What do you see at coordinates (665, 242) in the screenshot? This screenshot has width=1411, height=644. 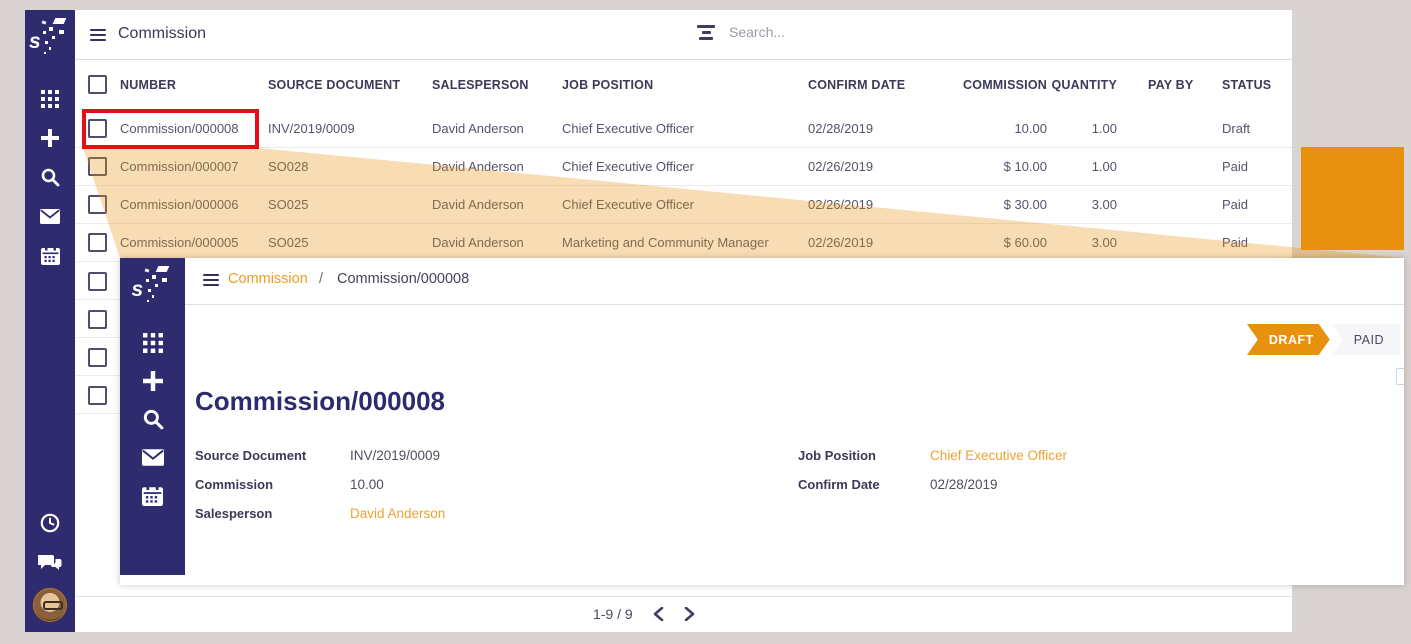 I see `cell-job: Marketing and Community Manager` at bounding box center [665, 242].